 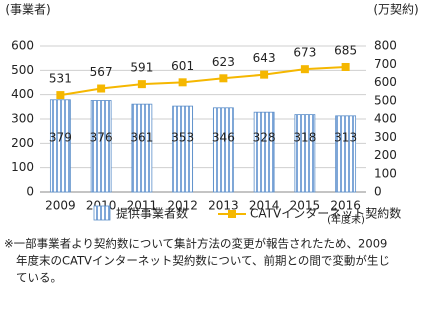 What do you see at coordinates (141, 138) in the screenshot?
I see `bar-value-label: 361` at bounding box center [141, 138].